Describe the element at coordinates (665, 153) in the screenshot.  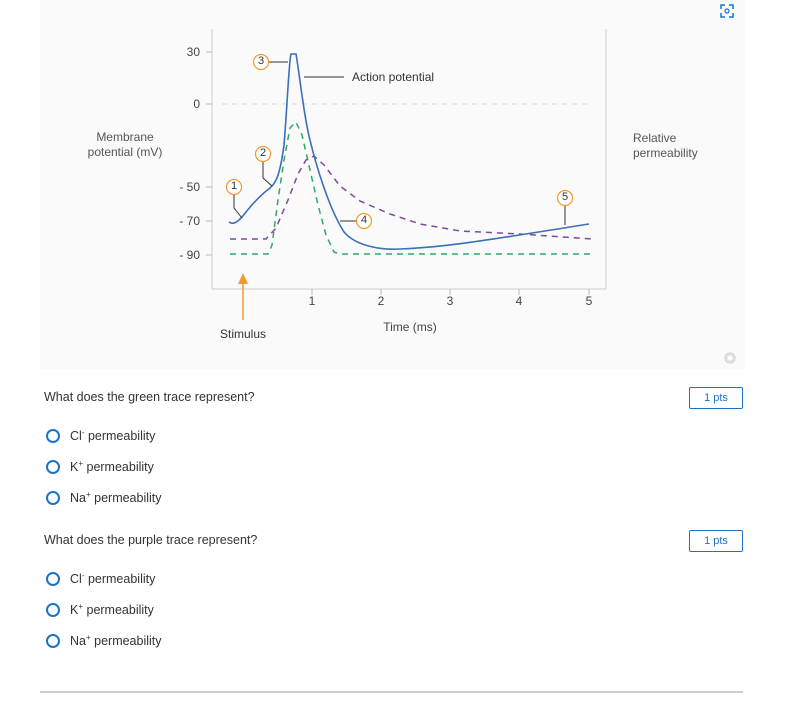
I see `right-axis-label-line2: permeability` at that location.